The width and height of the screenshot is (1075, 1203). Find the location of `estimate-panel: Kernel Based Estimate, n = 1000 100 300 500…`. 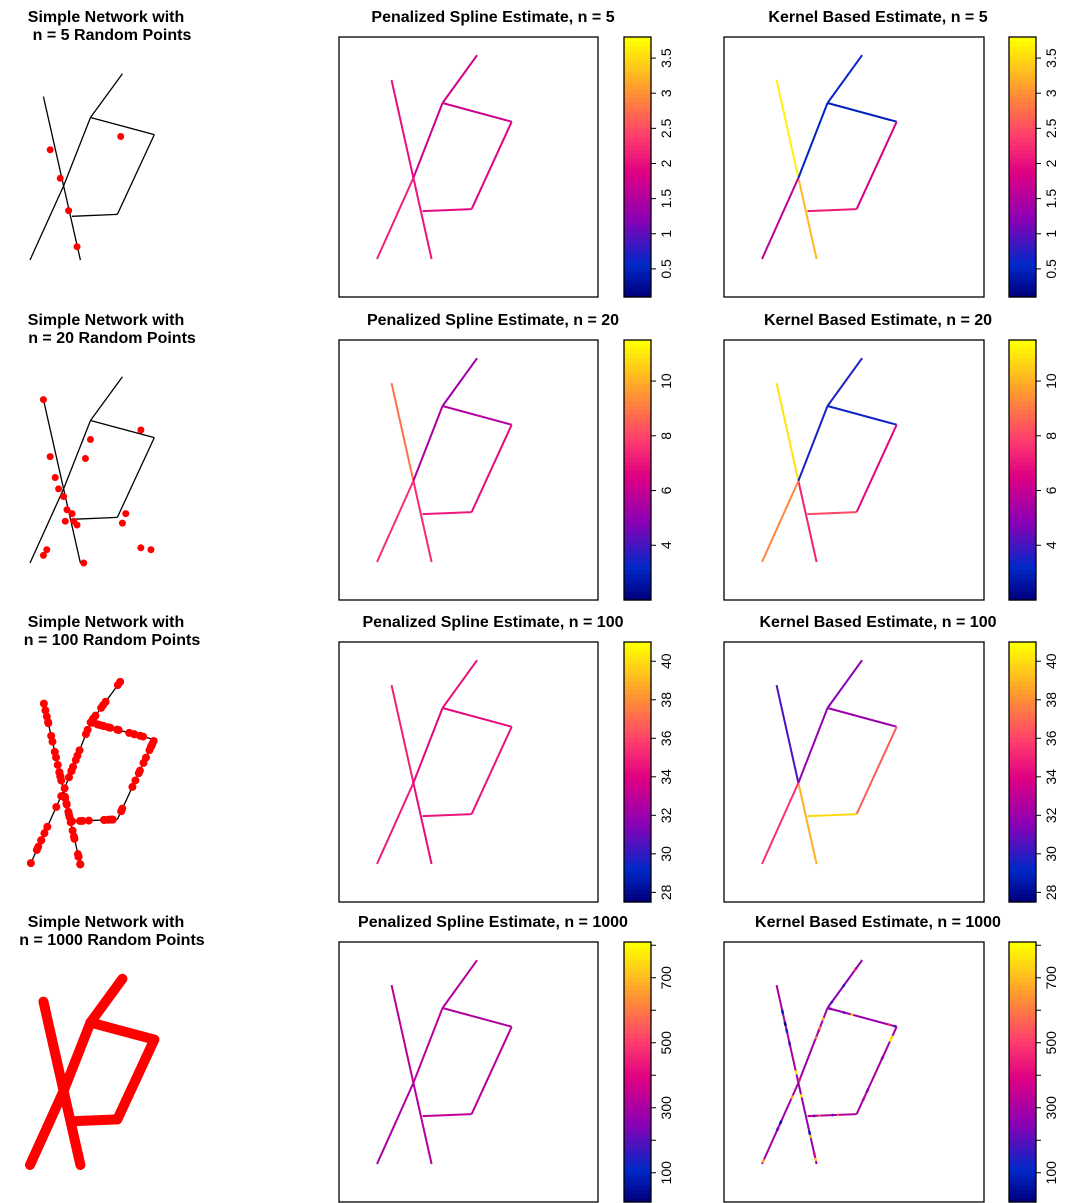

estimate-panel: Kernel Based Estimate, n = 1000 100 300 500… is located at coordinates (891, 1058).